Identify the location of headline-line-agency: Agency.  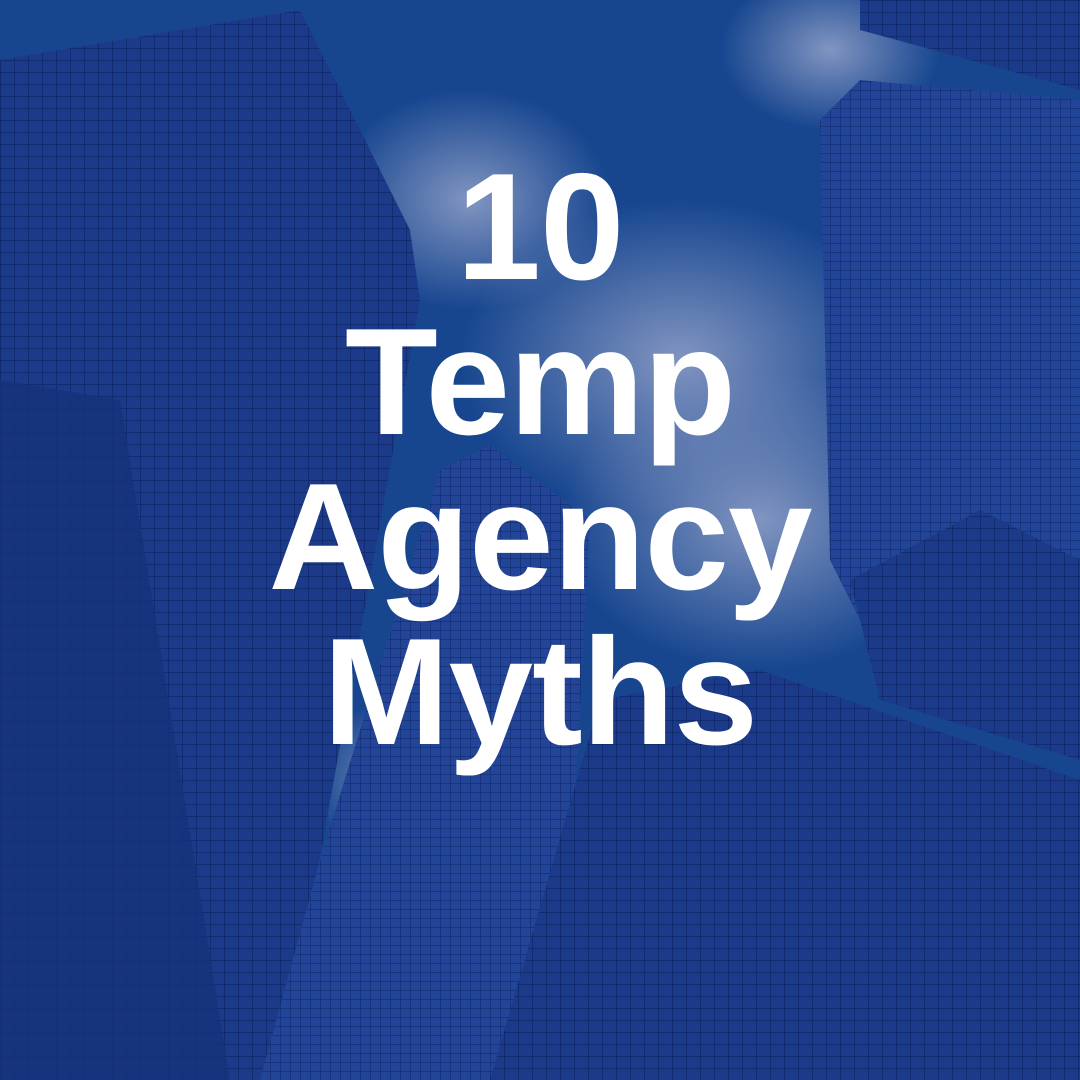
(540, 537).